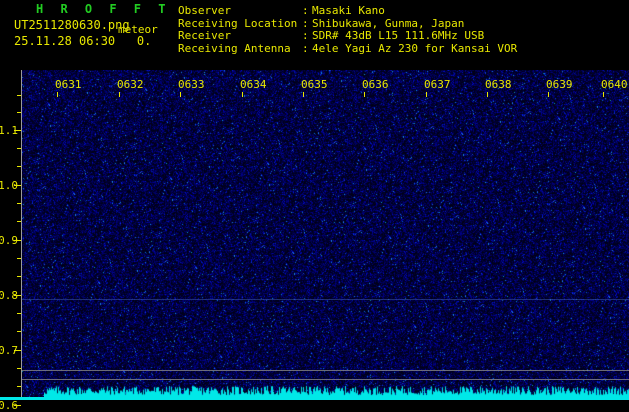  I want to click on app-title: H R O F F T, so click(103, 9).